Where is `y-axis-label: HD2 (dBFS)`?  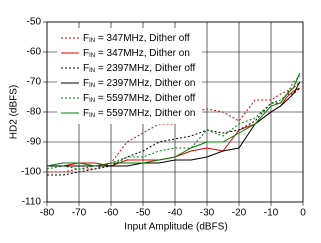 y-axis-label: HD2 (dBFS) is located at coordinates (14, 112).